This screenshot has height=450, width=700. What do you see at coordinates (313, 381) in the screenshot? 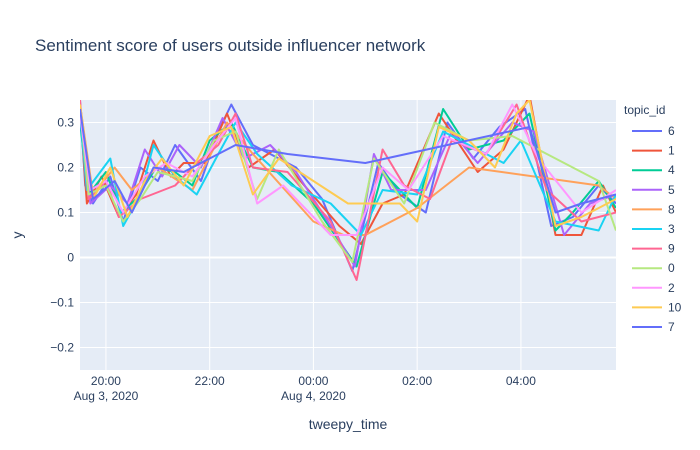
I see `x-tick-label: 00:00` at bounding box center [313, 381].